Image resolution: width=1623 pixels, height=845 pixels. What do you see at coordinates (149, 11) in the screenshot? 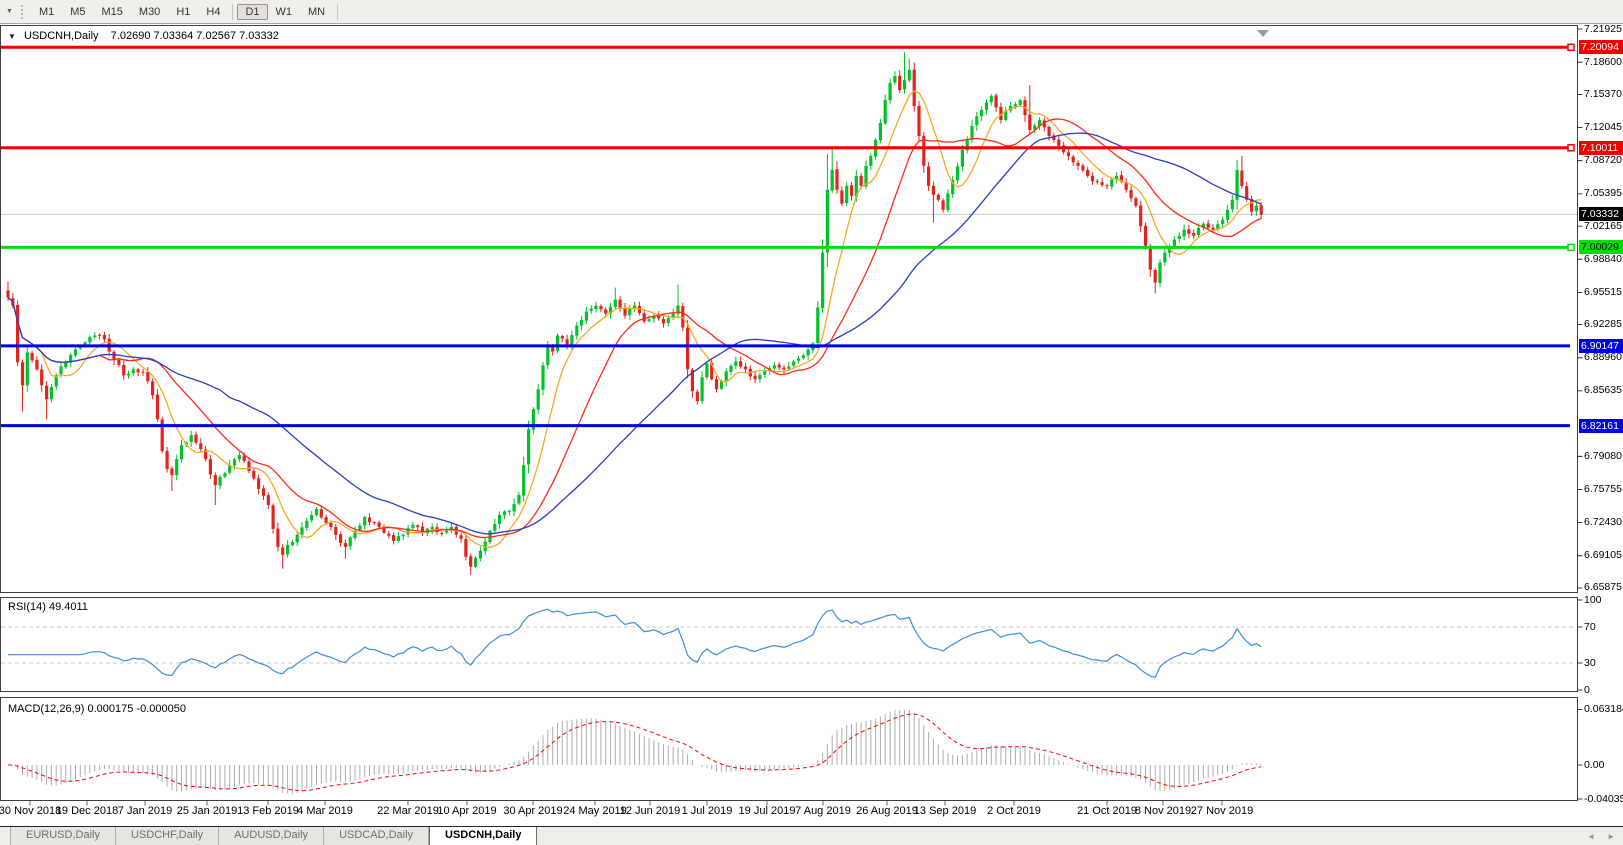
I see `timeframe-button-m30: M30` at bounding box center [149, 11].